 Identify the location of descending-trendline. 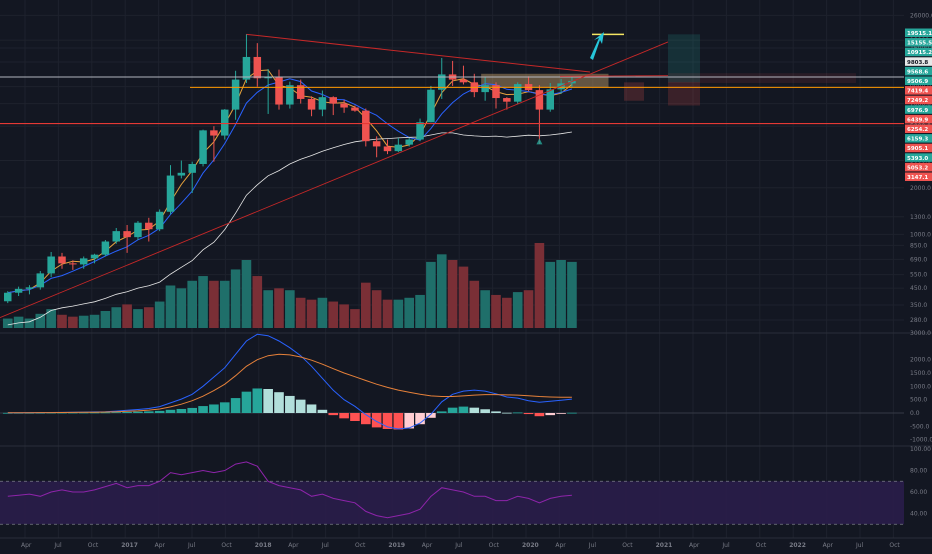
(418, 53).